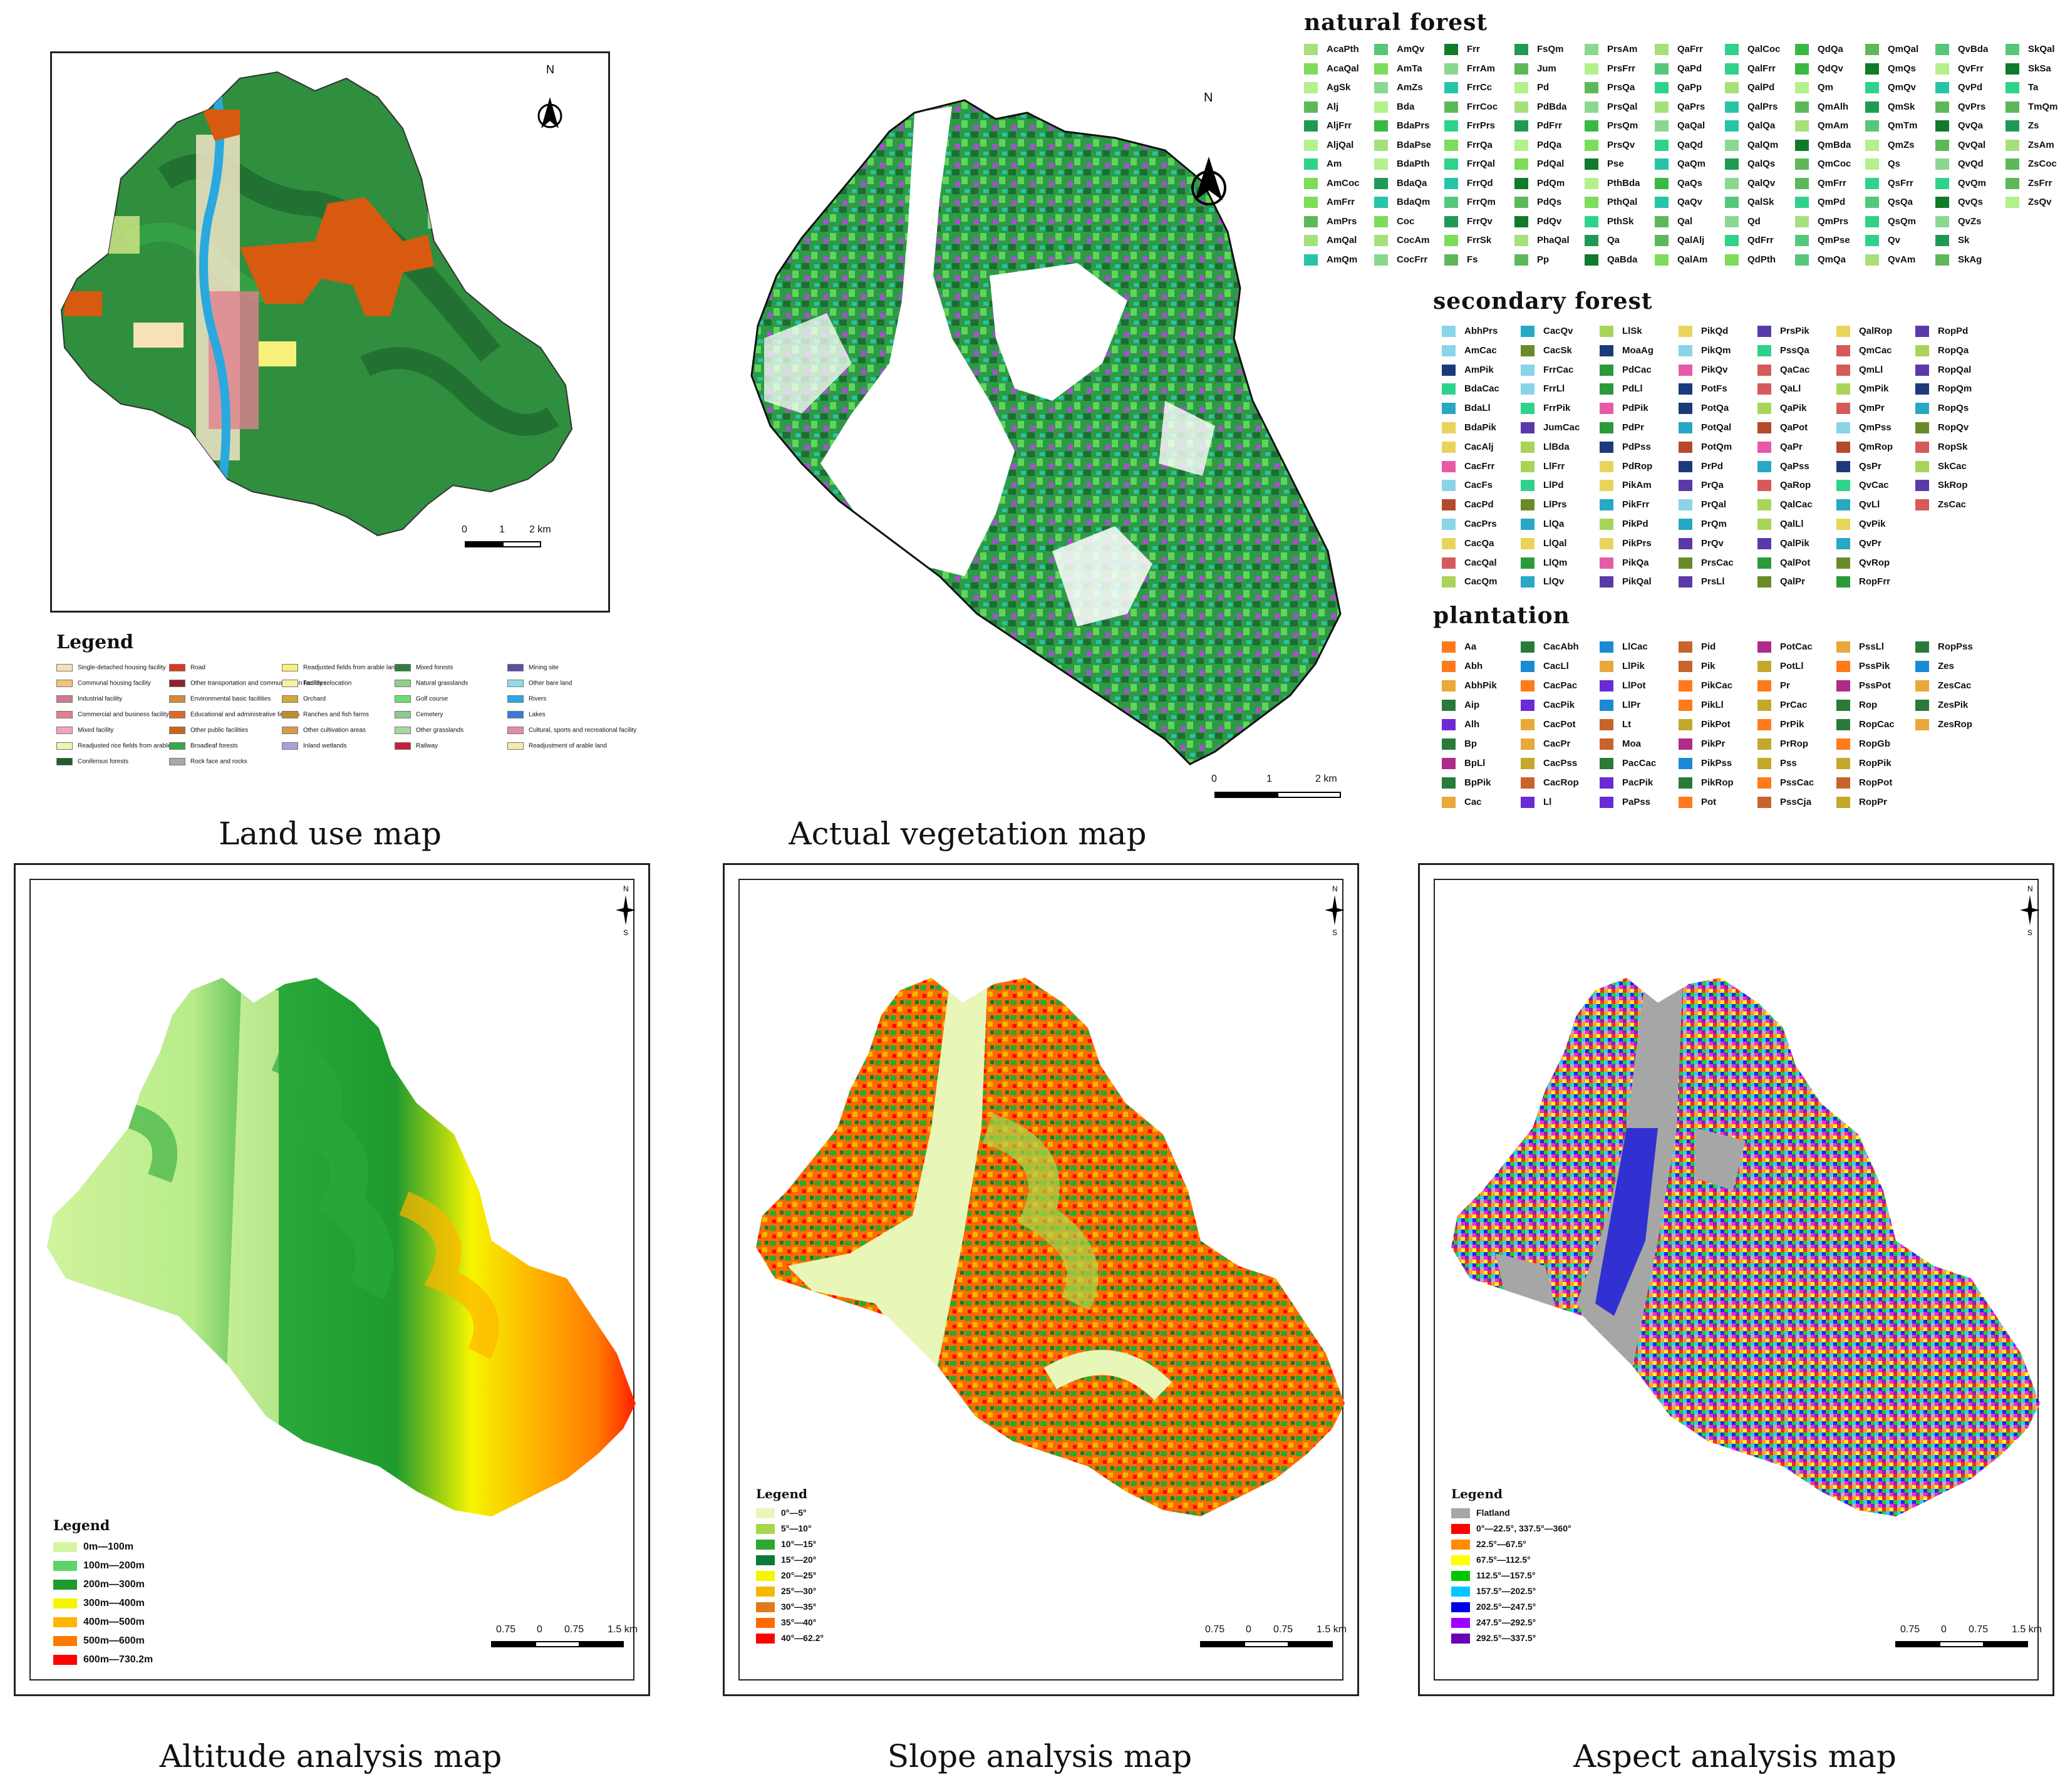  What do you see at coordinates (1506, 1591) in the screenshot?
I see `legend-label: 157.5°—202.5°` at bounding box center [1506, 1591].